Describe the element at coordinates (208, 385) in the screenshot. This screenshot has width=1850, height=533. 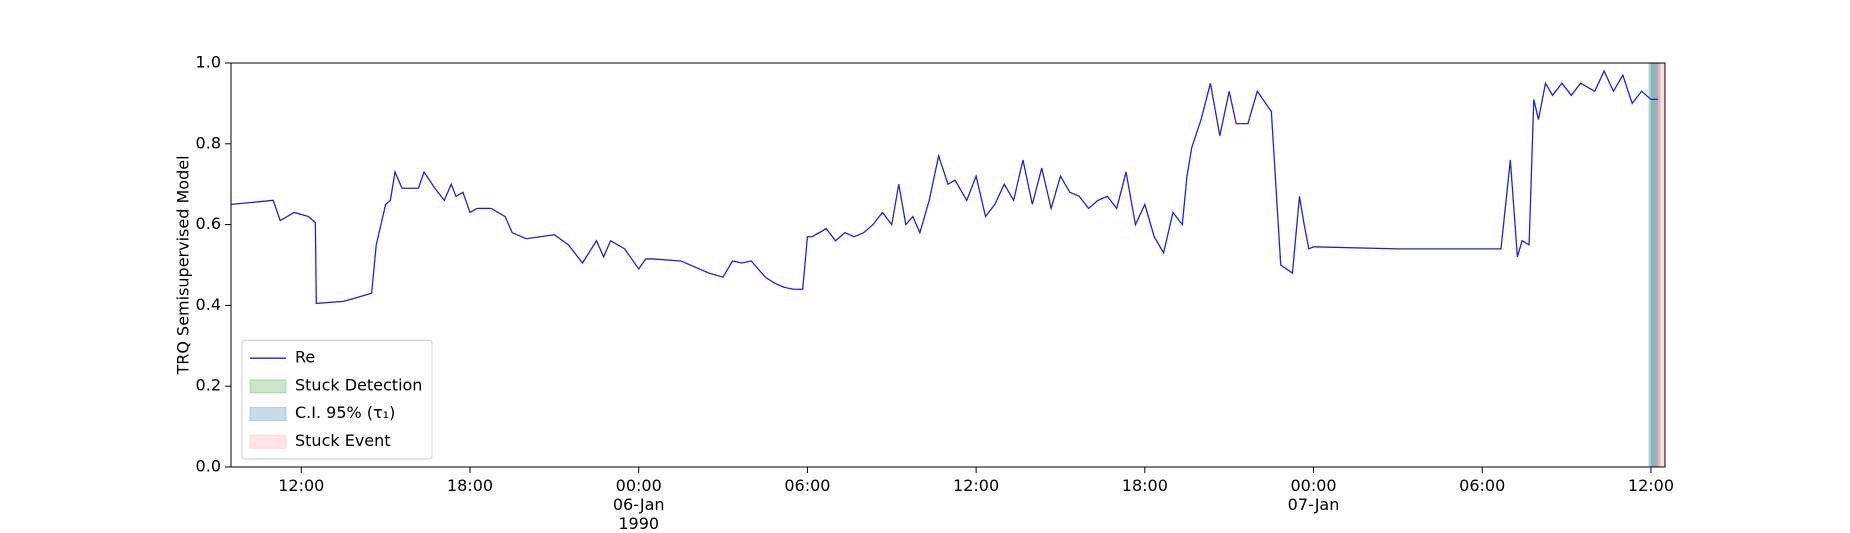
I see `y-tick-label: 0.2` at that location.